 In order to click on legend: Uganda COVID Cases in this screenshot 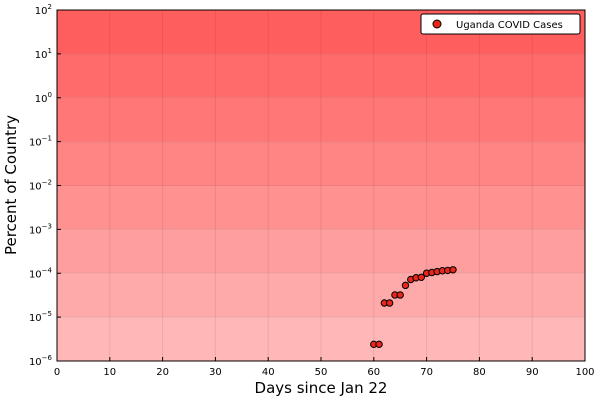, I will do `click(500, 24)`.